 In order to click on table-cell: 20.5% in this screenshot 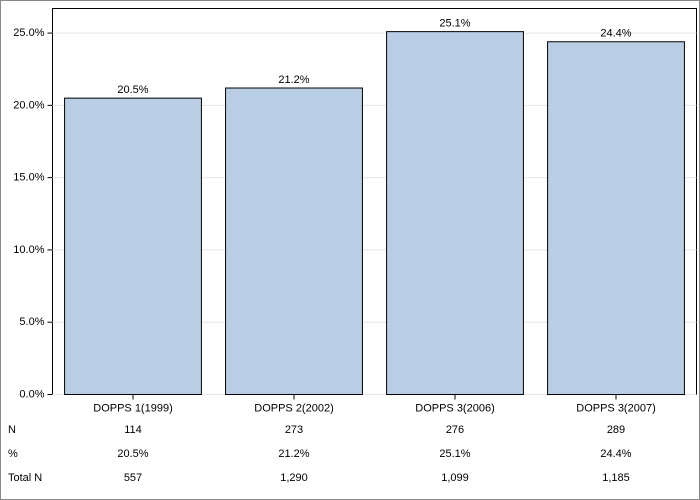, I will do `click(132, 454)`.